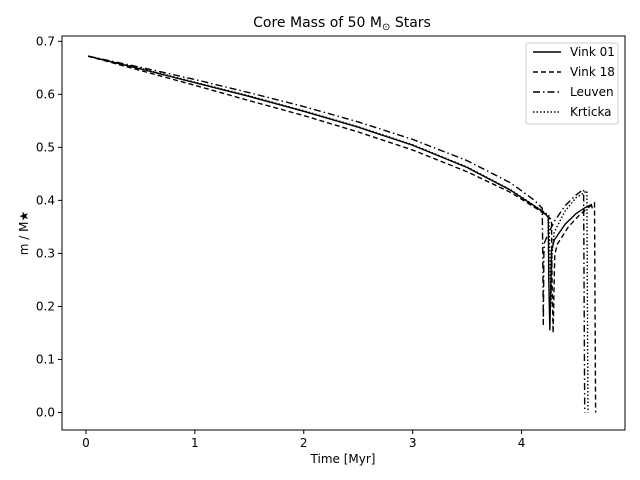 This screenshot has width=640, height=480. What do you see at coordinates (45, 359) in the screenshot?
I see `y-tick-label-1: 0.1` at bounding box center [45, 359].